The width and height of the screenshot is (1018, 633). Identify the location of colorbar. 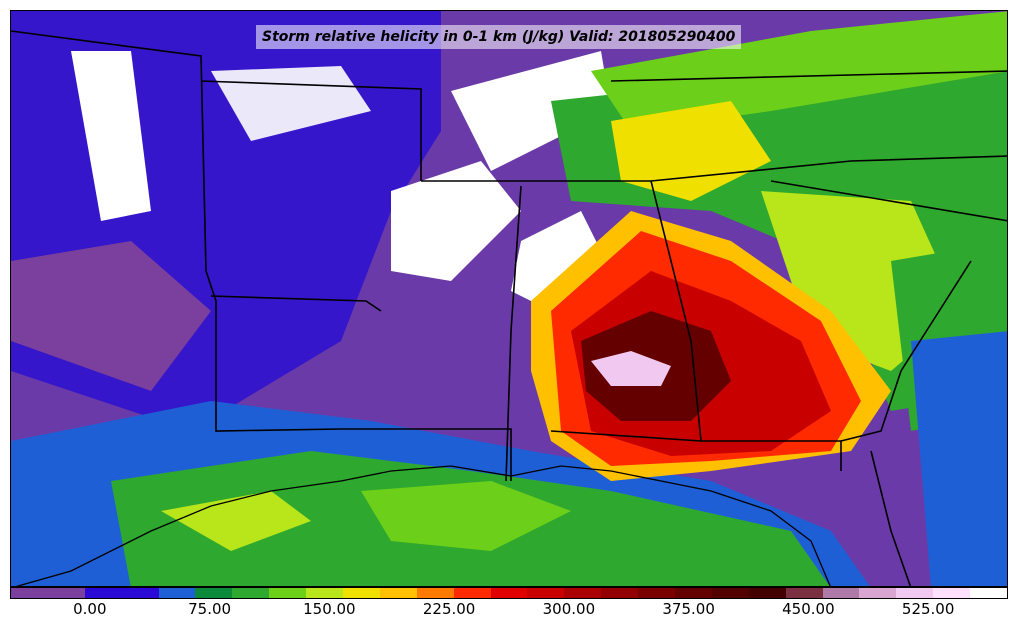
(509, 593).